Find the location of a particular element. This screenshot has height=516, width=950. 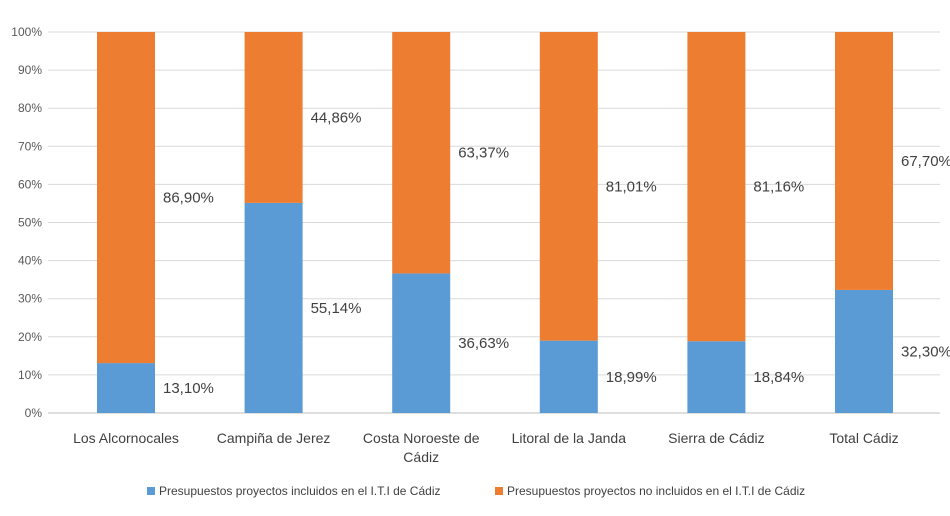

data-label: 63,37% is located at coordinates (483, 153).